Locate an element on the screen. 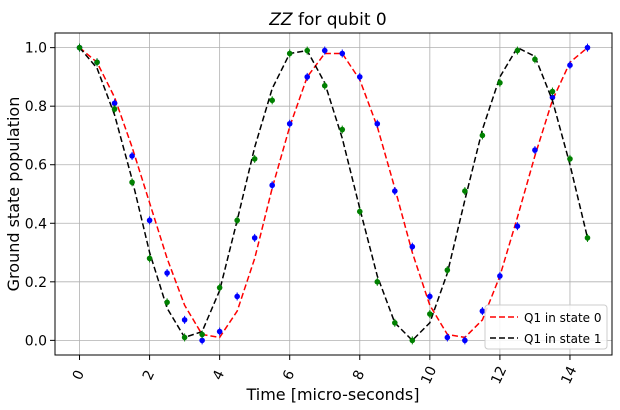  x-tick-label: 12 is located at coordinates (499, 375).